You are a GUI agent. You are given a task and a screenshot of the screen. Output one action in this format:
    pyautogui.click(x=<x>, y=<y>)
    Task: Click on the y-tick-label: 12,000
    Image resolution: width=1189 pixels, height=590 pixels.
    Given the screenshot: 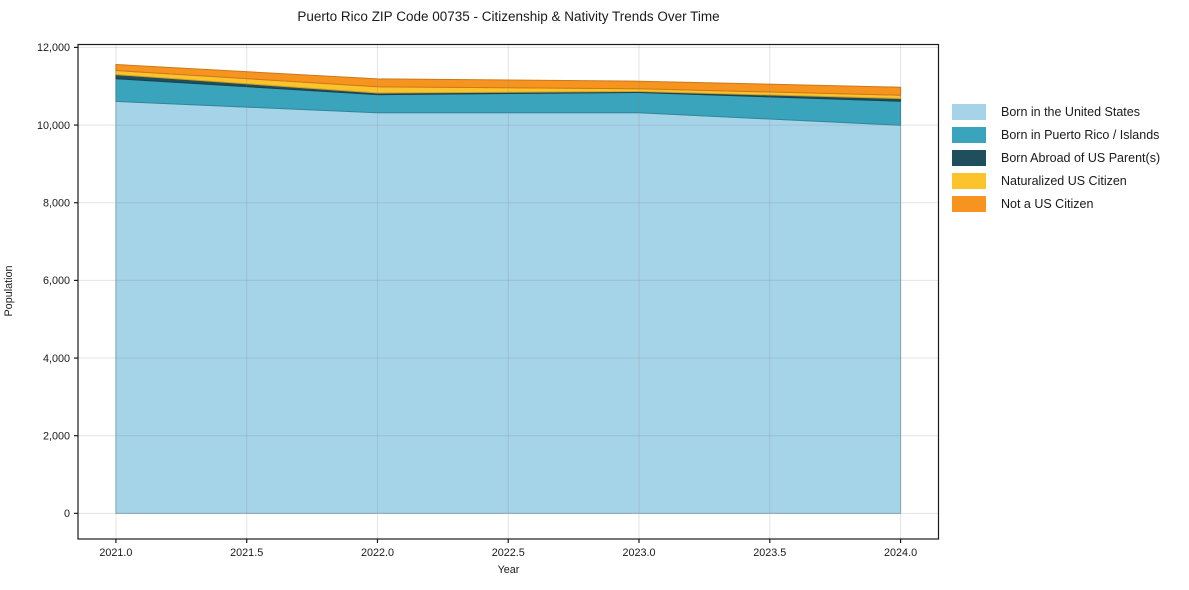 What is the action you would take?
    pyautogui.click(x=53, y=48)
    